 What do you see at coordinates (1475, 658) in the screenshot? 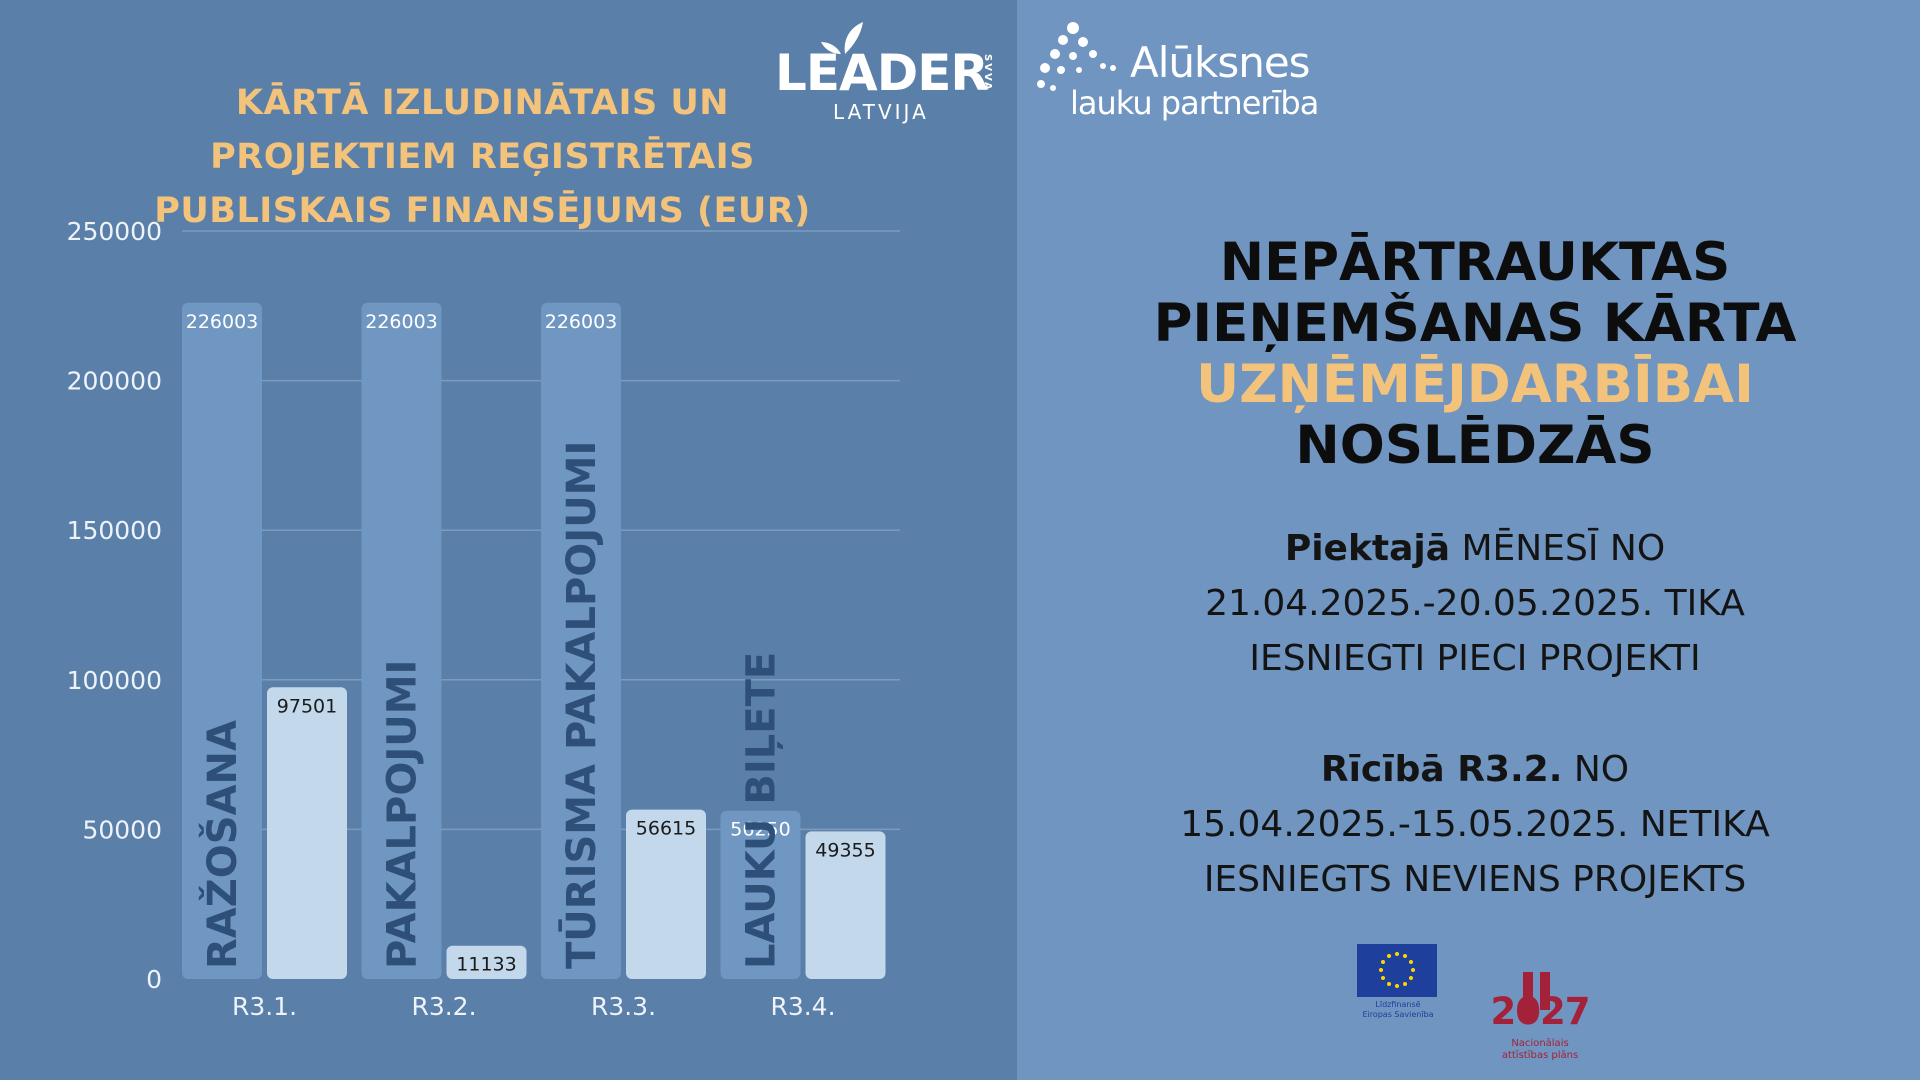
I see `info-1-line-3: IESNIEGTI PIECI PROJEKTI` at bounding box center [1475, 658].